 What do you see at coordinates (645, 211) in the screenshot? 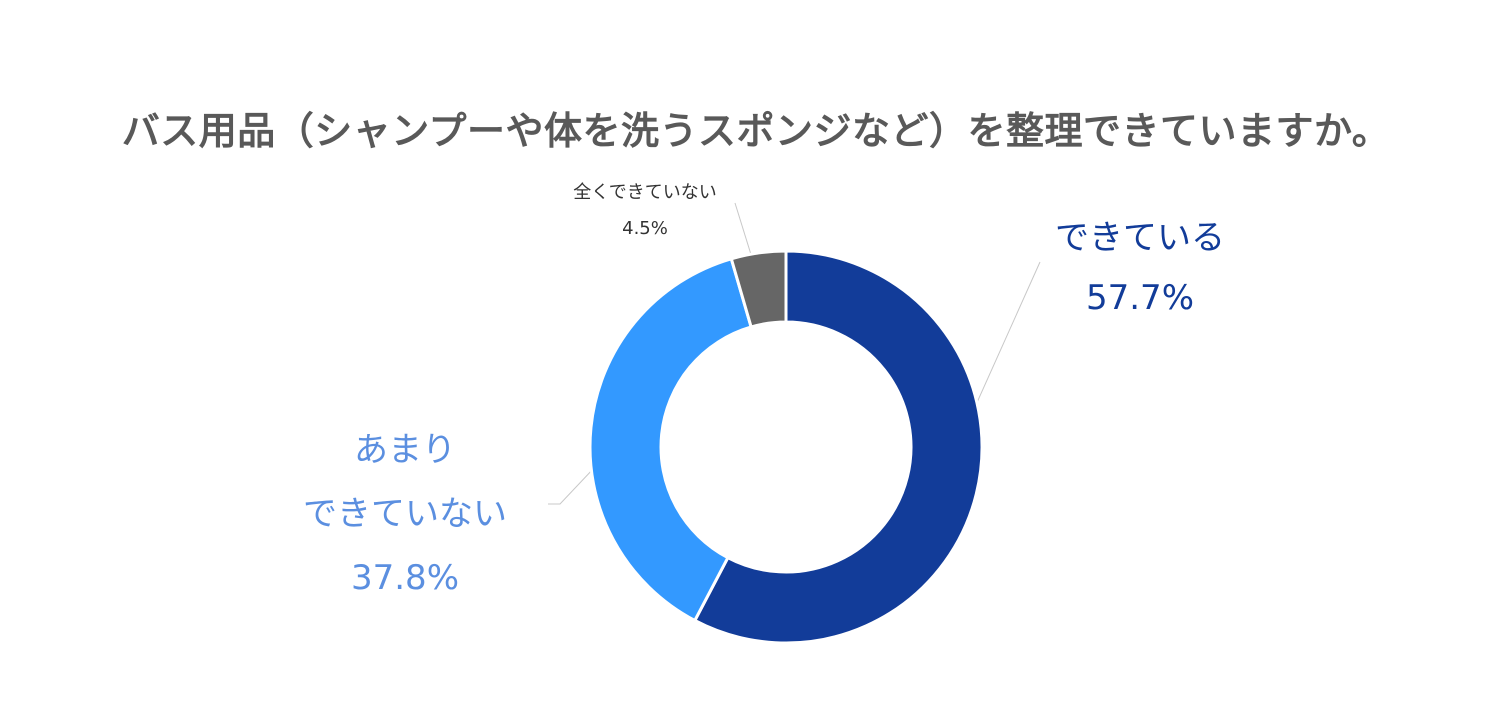
I see `slice-label-mattaku: 全くできていない 4.5%` at bounding box center [645, 211].